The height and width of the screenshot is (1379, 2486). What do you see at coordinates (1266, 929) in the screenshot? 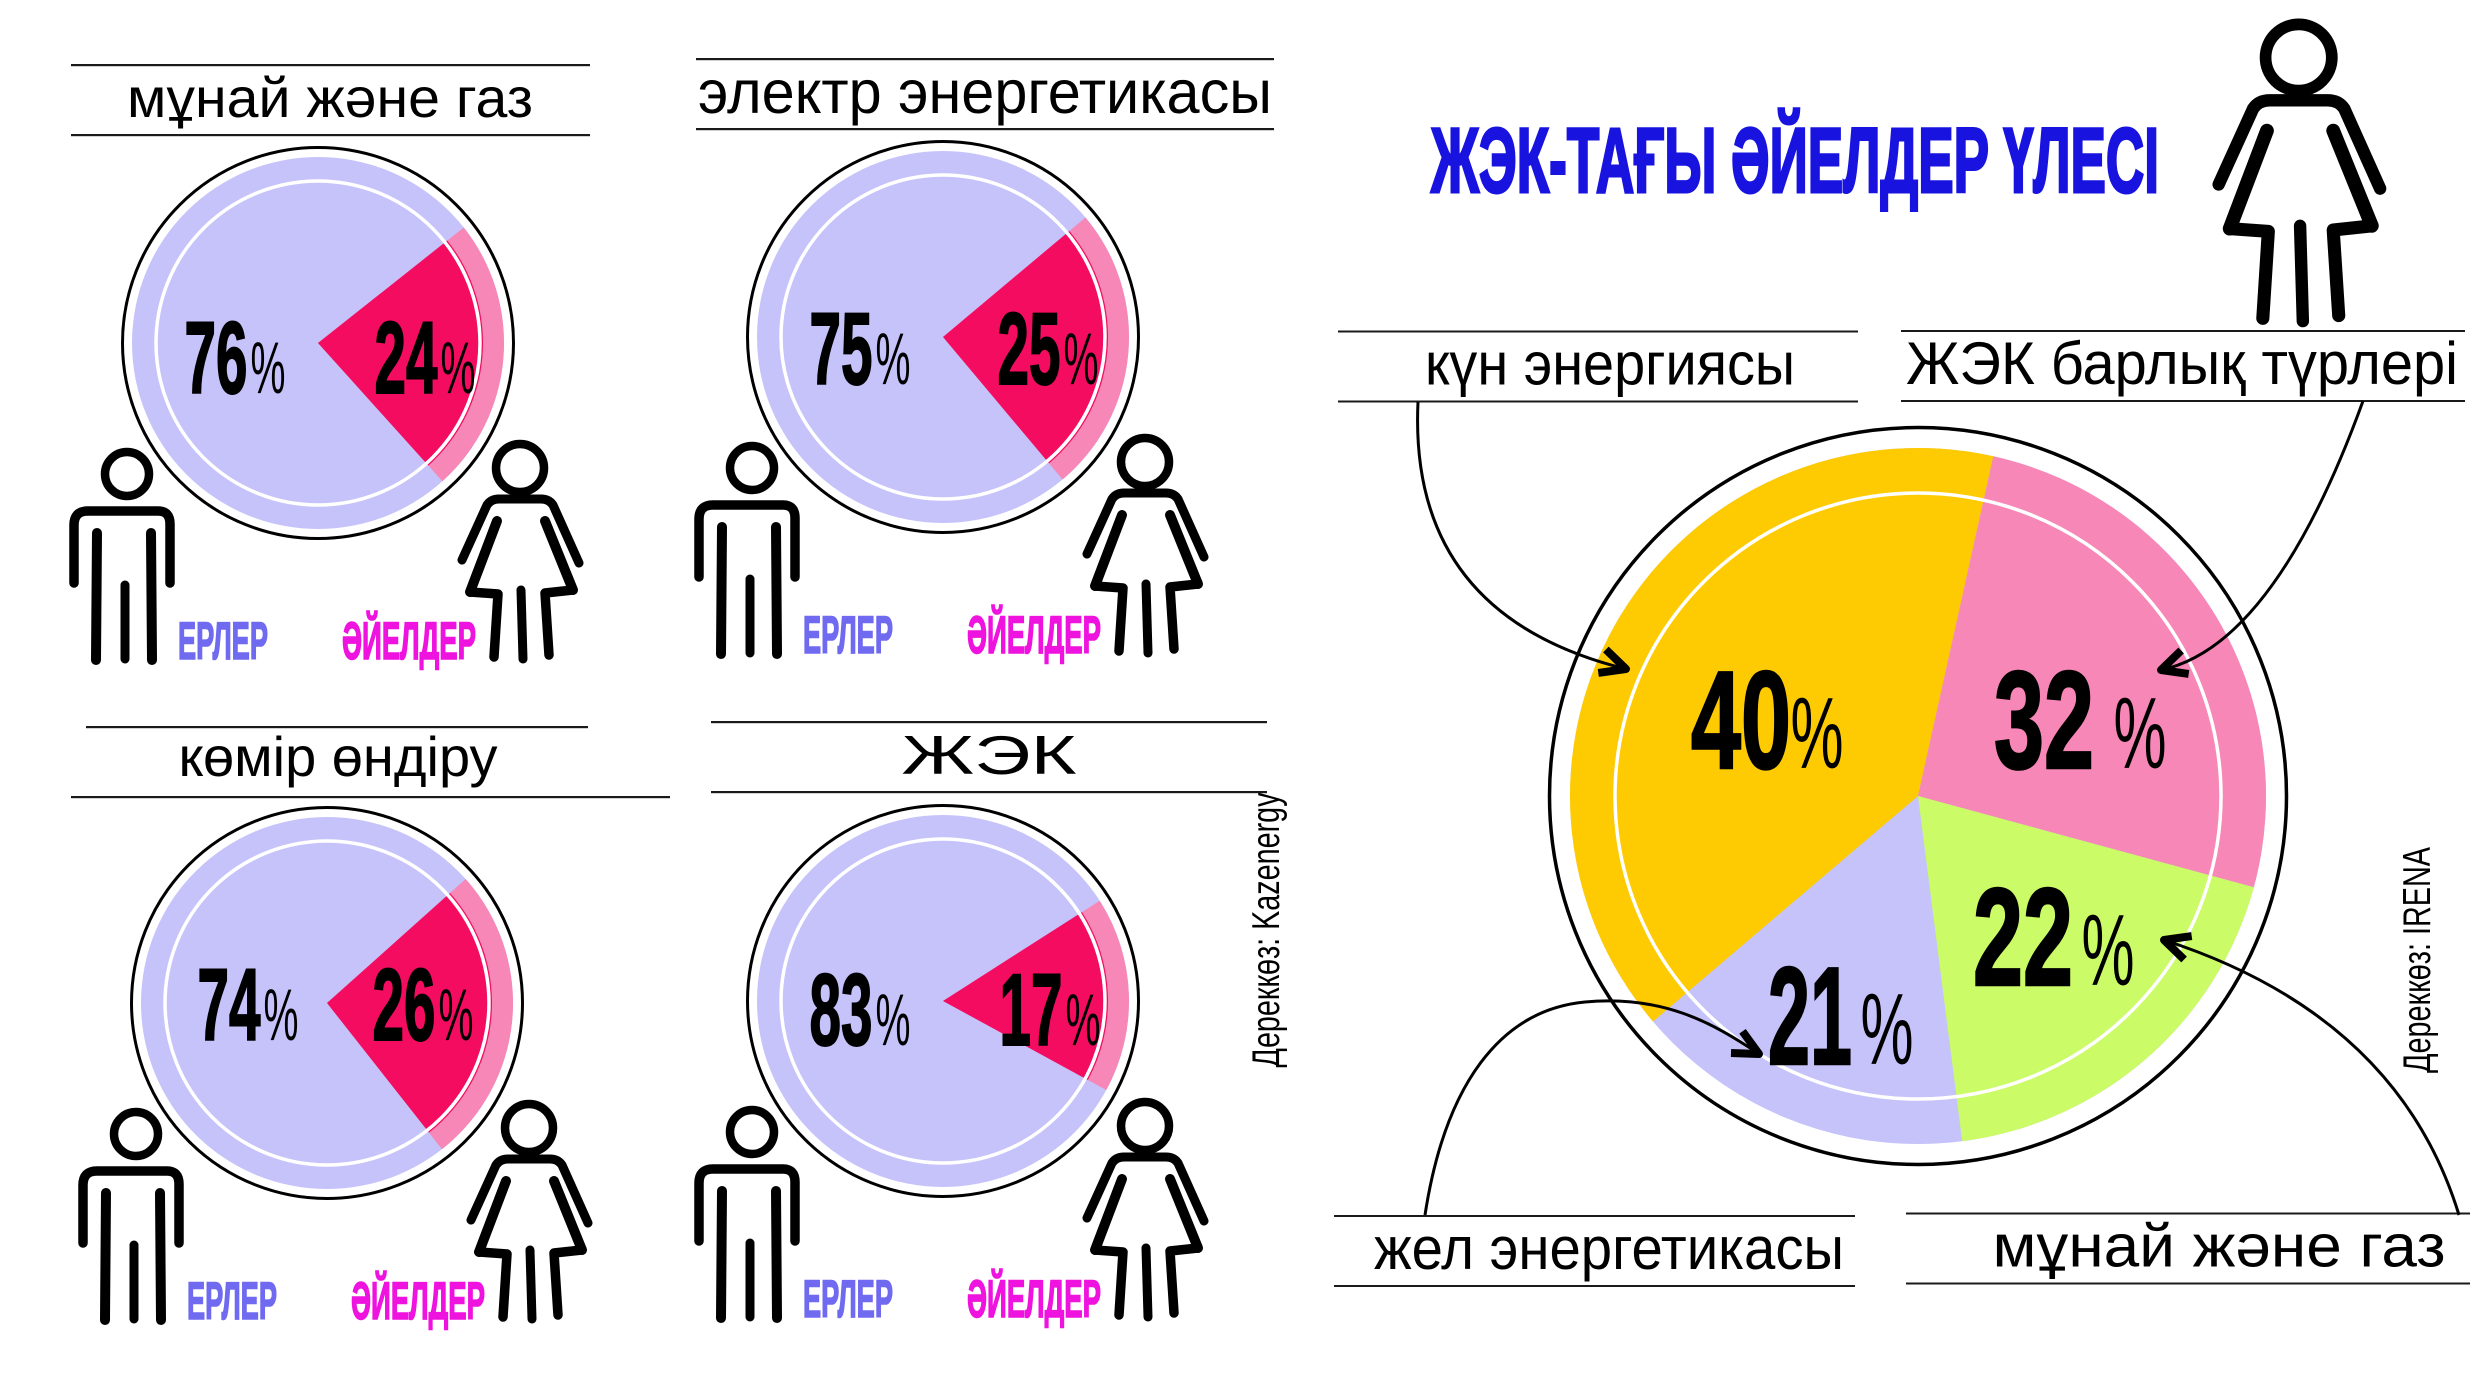
I see `svg-text: Дереккөз: Kazenergy` at bounding box center [1266, 929].